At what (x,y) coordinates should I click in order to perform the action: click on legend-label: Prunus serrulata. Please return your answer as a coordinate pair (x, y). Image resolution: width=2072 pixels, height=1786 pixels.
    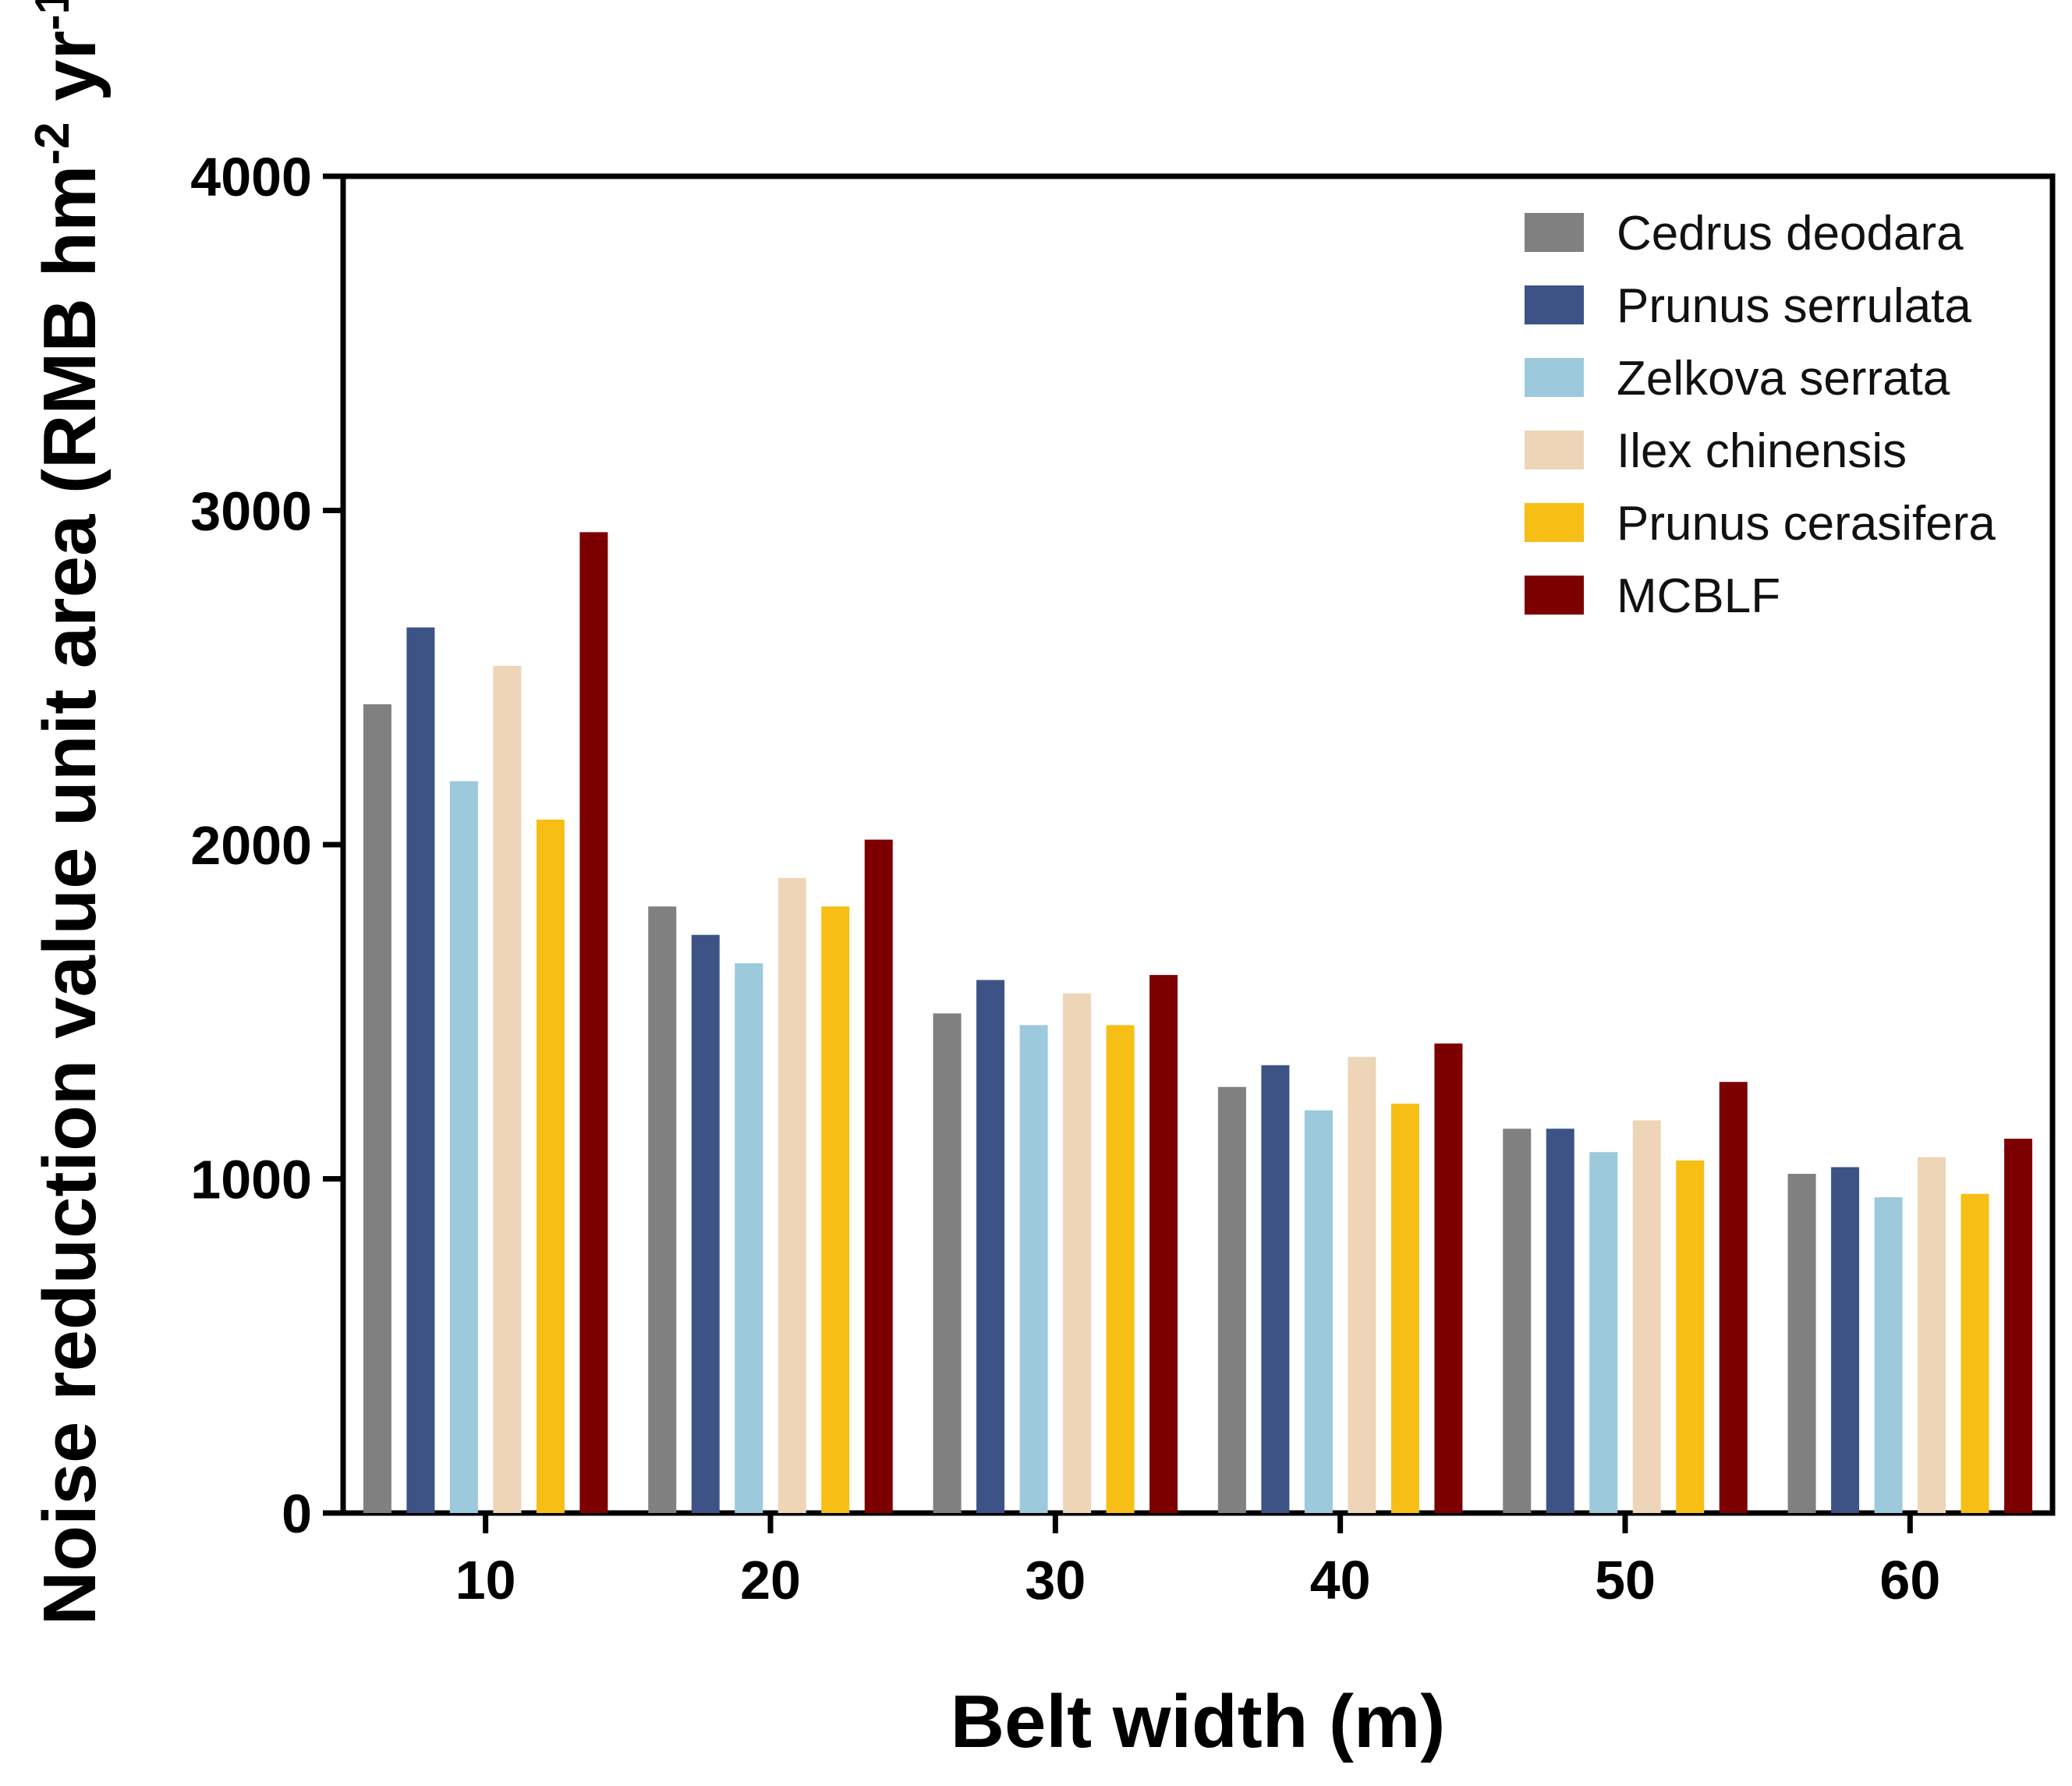
    Looking at the image, I should click on (1794, 306).